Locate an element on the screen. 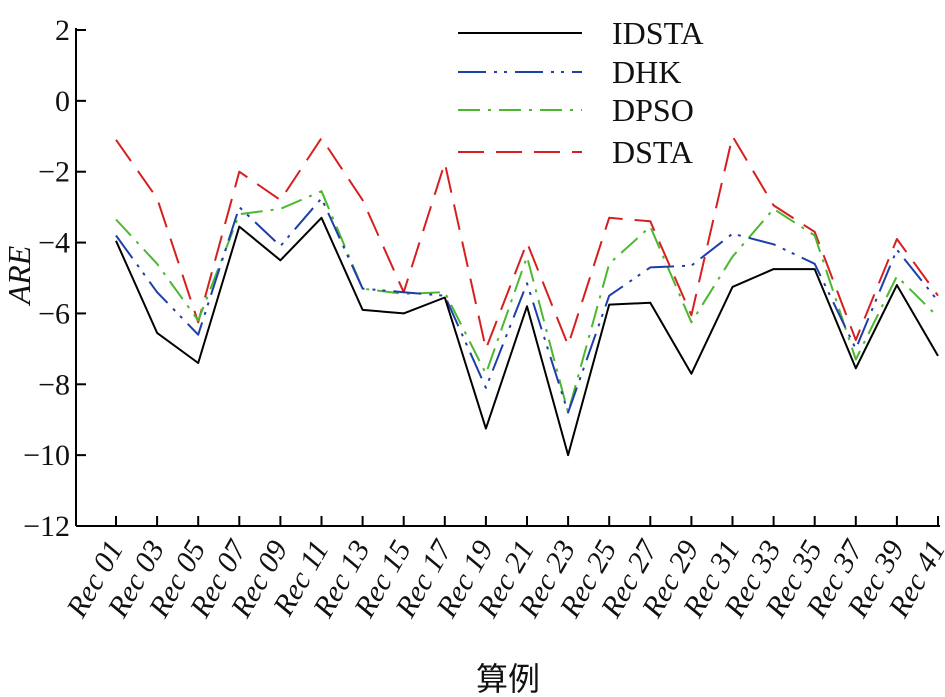  y-tick-label: −2 is located at coordinates (54, 172).